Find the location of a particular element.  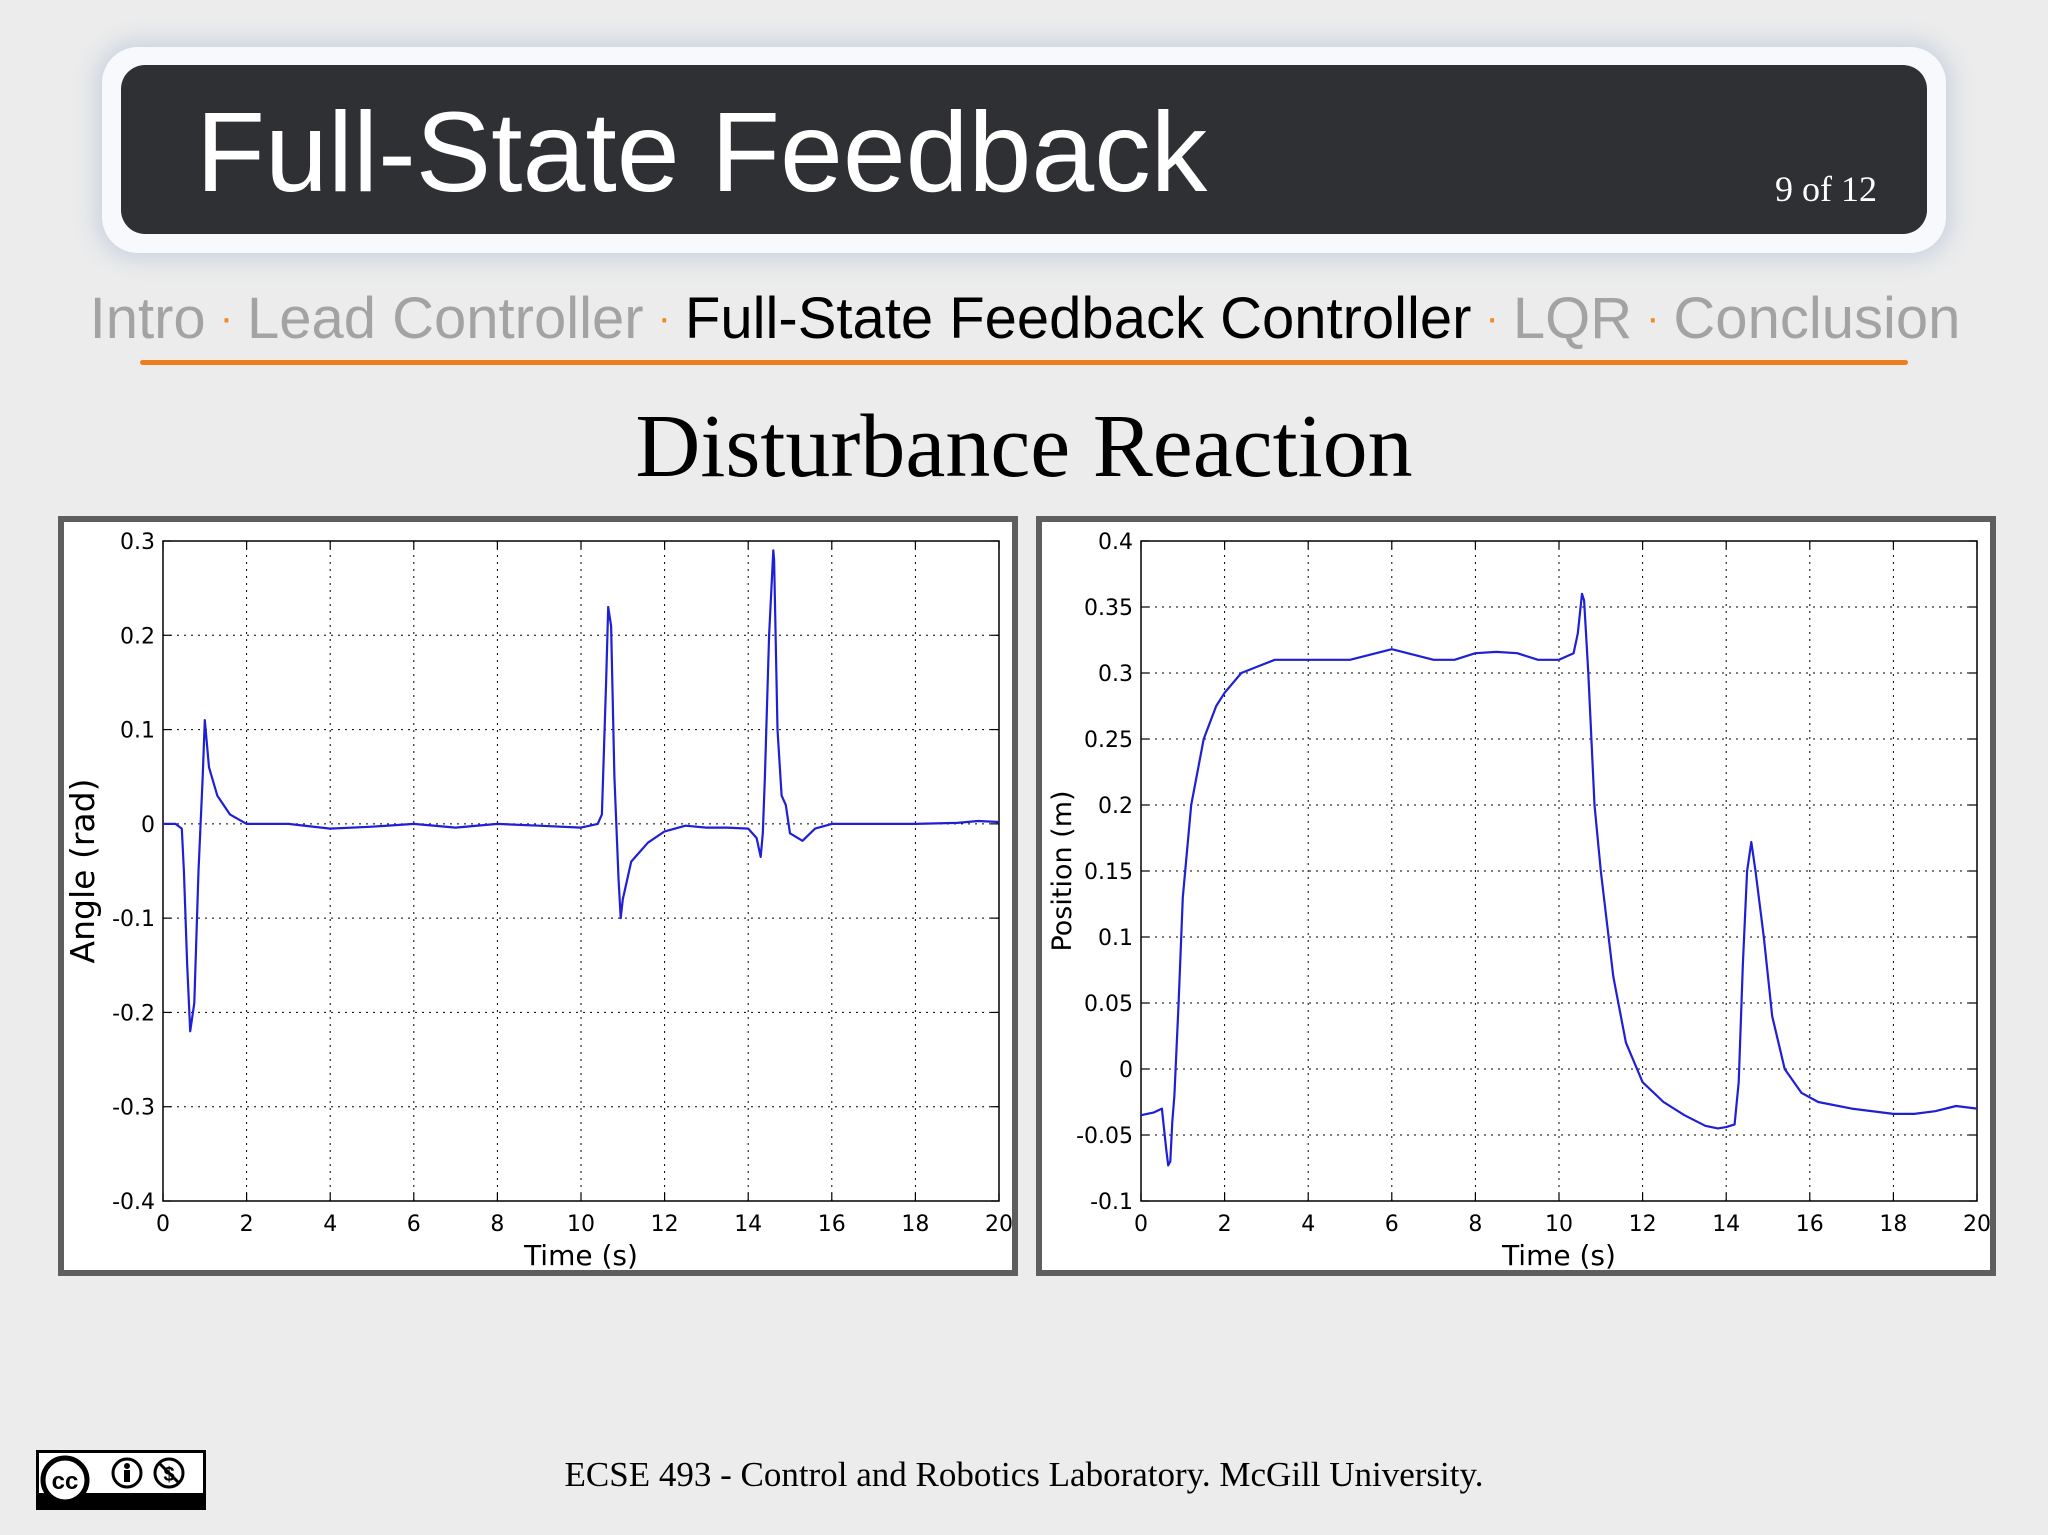

y-tick-label: 0.4 is located at coordinates (1115, 542).